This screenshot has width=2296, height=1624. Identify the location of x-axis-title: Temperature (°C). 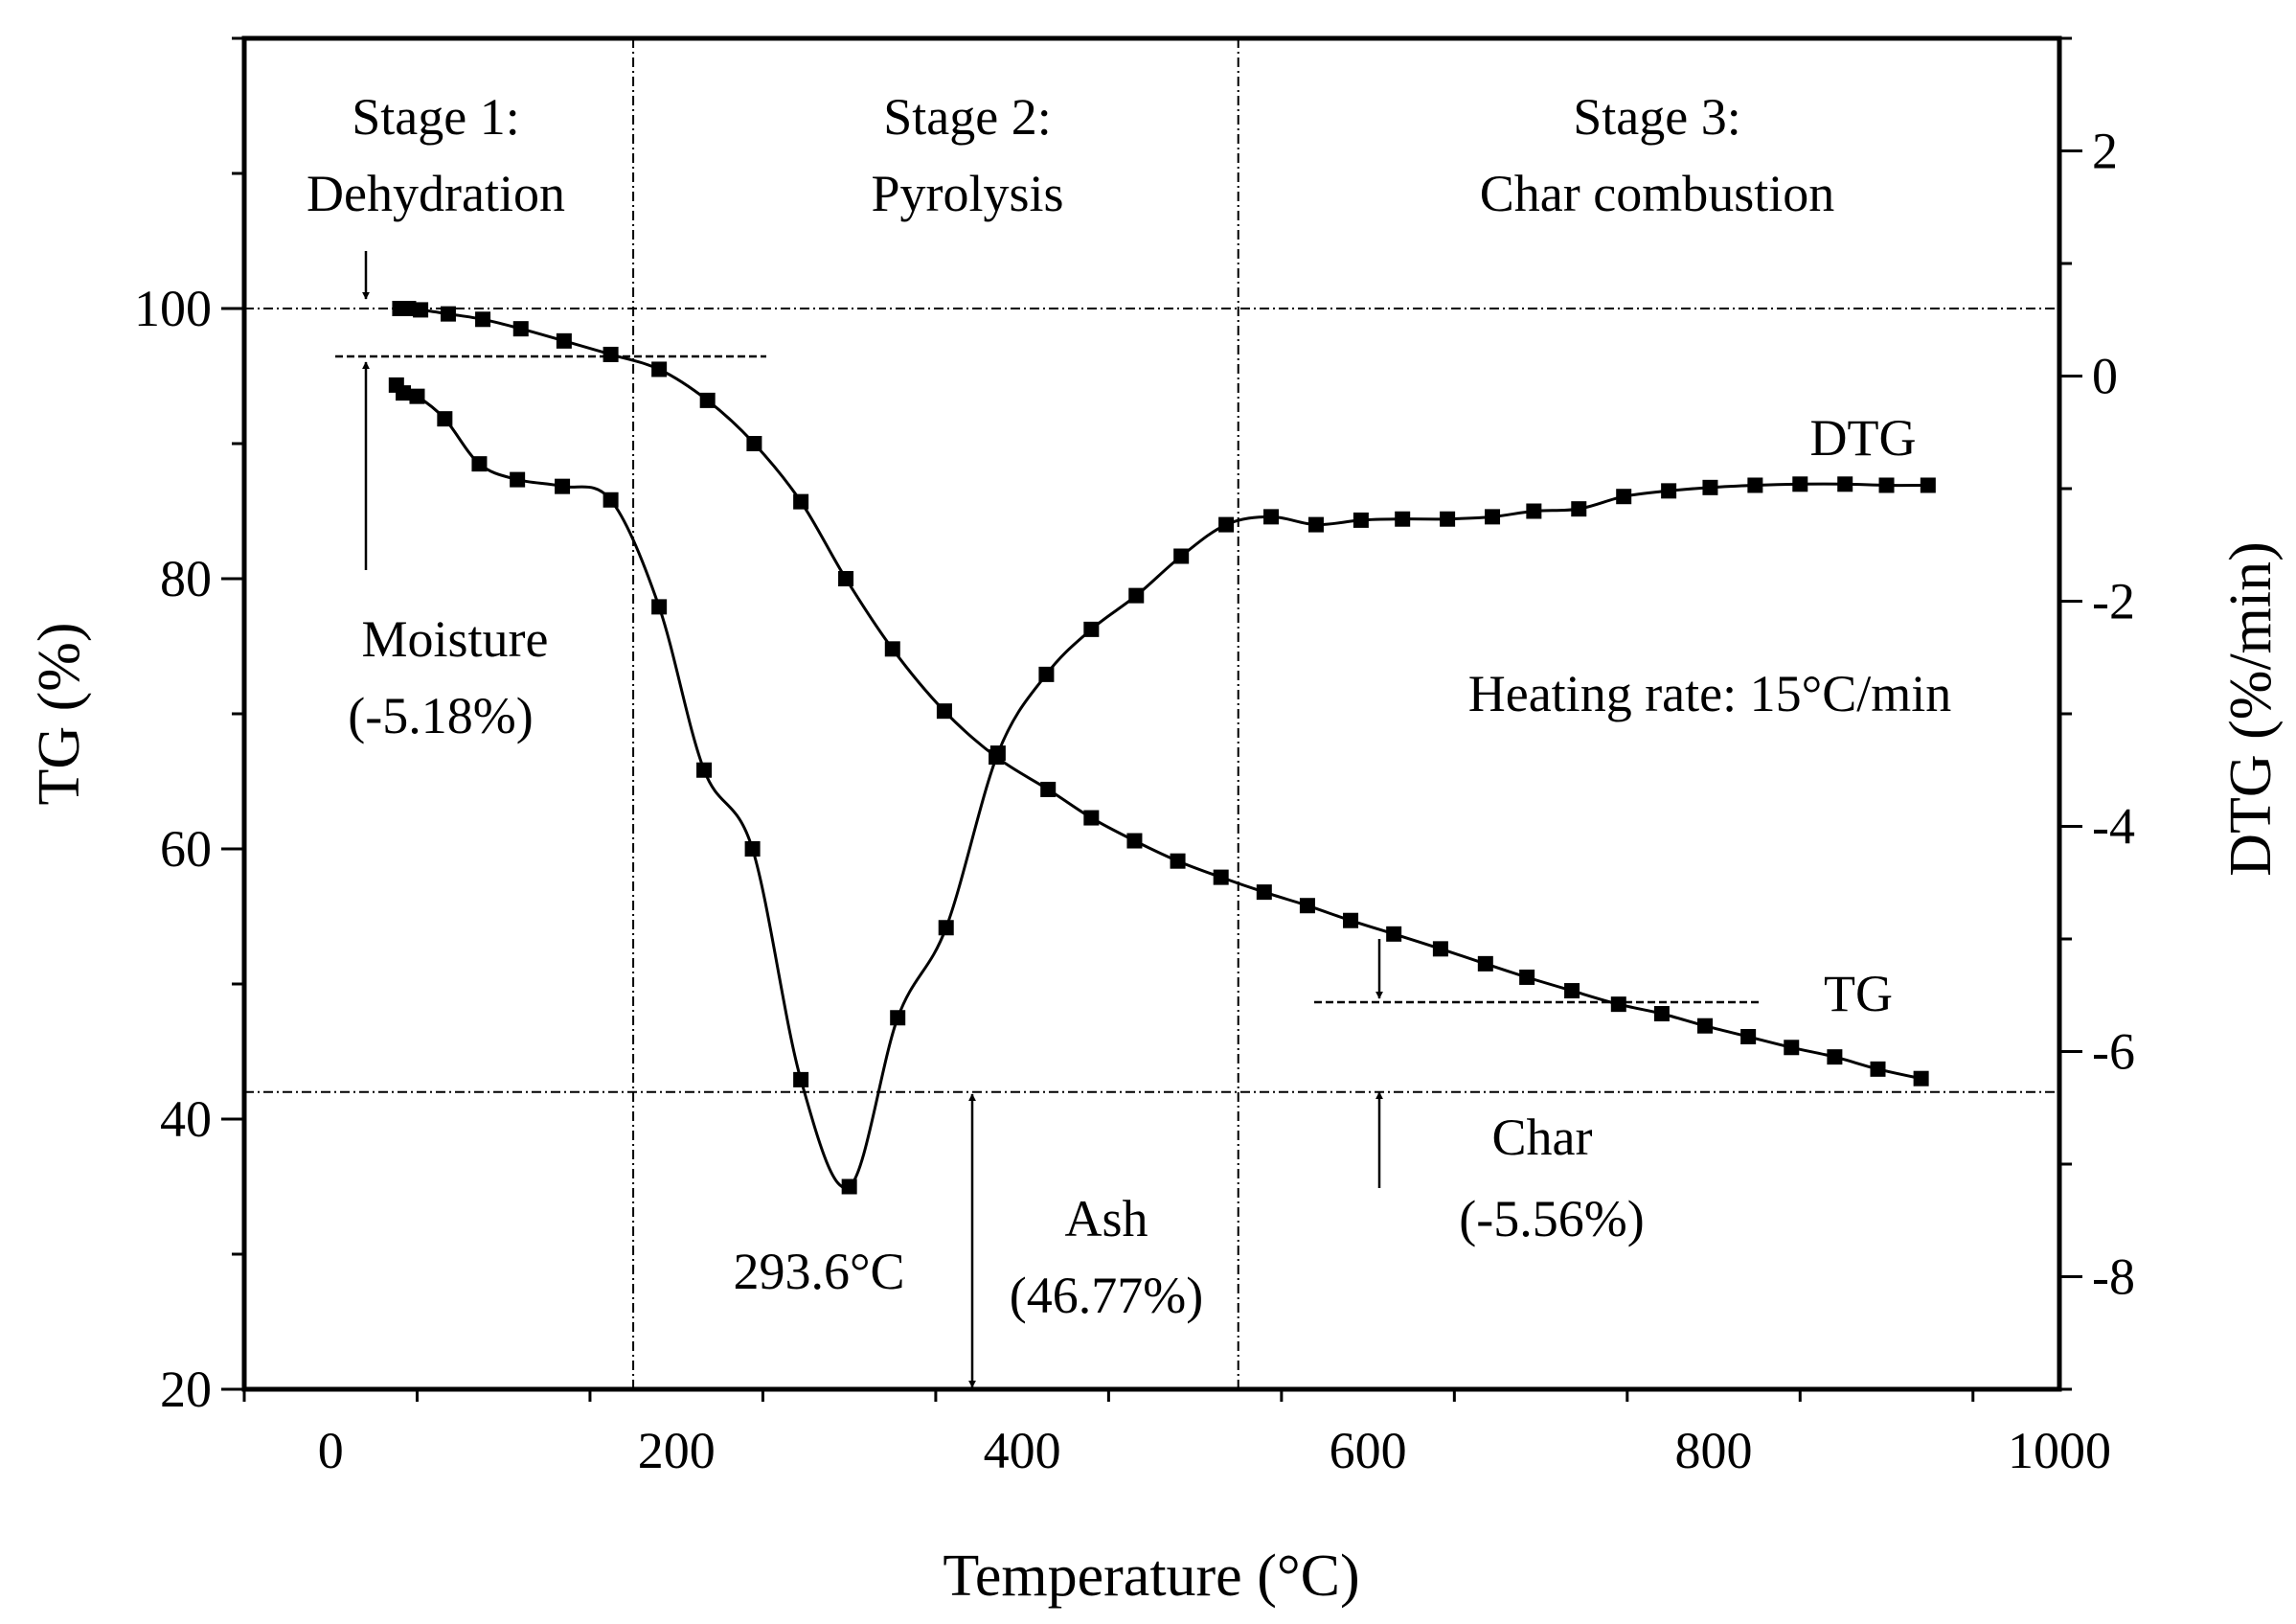
(1151, 1576).